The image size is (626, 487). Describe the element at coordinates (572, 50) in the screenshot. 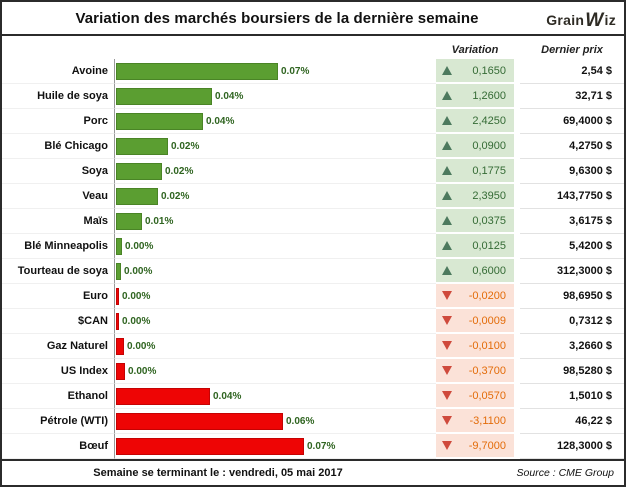

I see `column-header-price: Dernier prix` at that location.